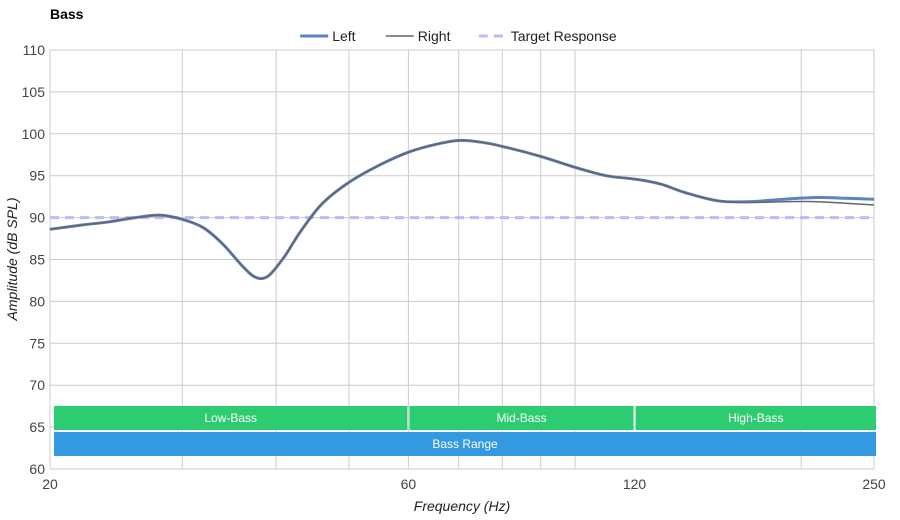 This screenshot has height=520, width=900. I want to click on low-bass-band, so click(231, 418).